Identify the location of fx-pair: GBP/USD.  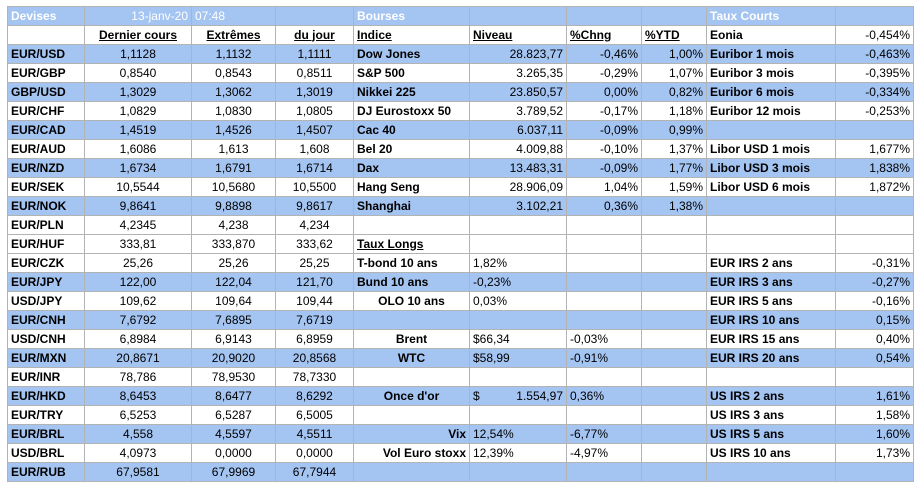
(46, 92).